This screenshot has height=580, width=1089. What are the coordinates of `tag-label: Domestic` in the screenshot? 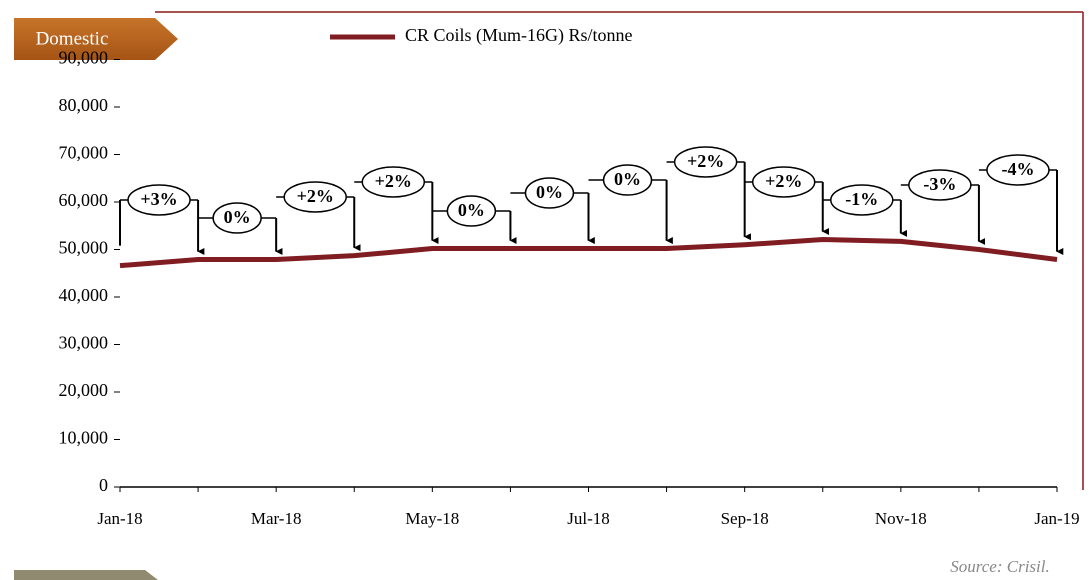 It's located at (72, 38).